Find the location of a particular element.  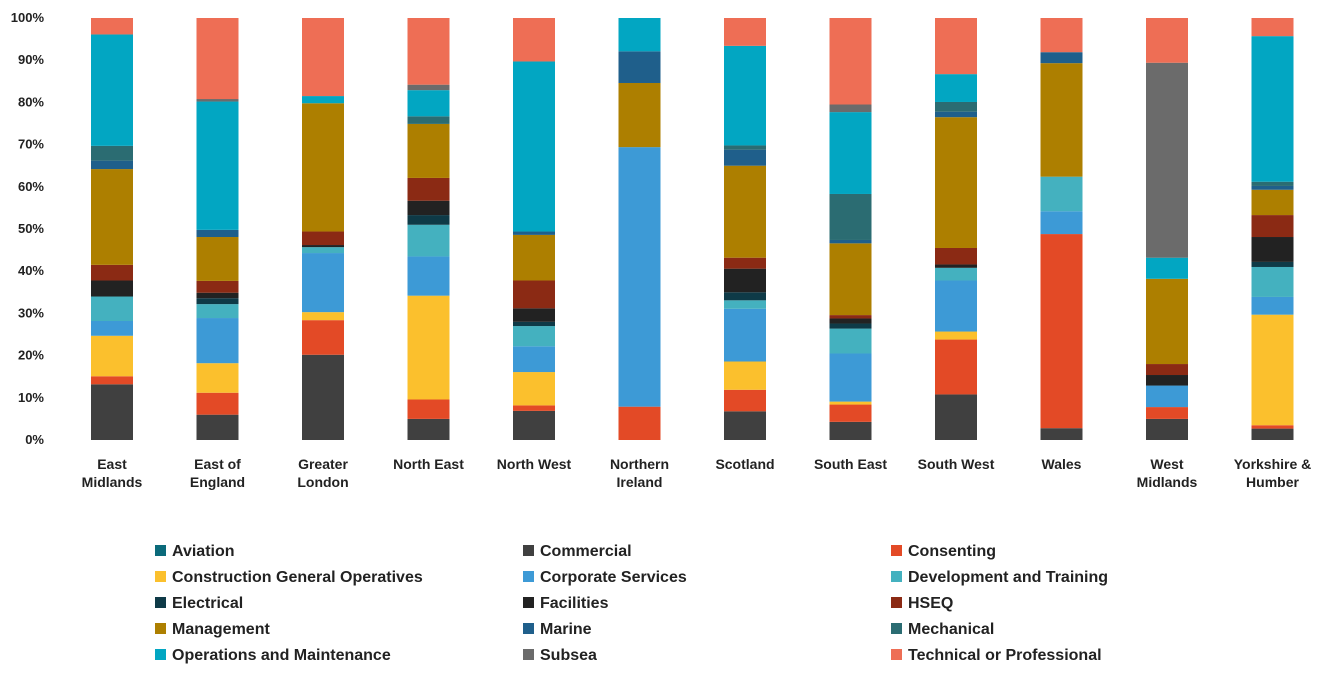

legend-item: Electrical is located at coordinates (199, 603).